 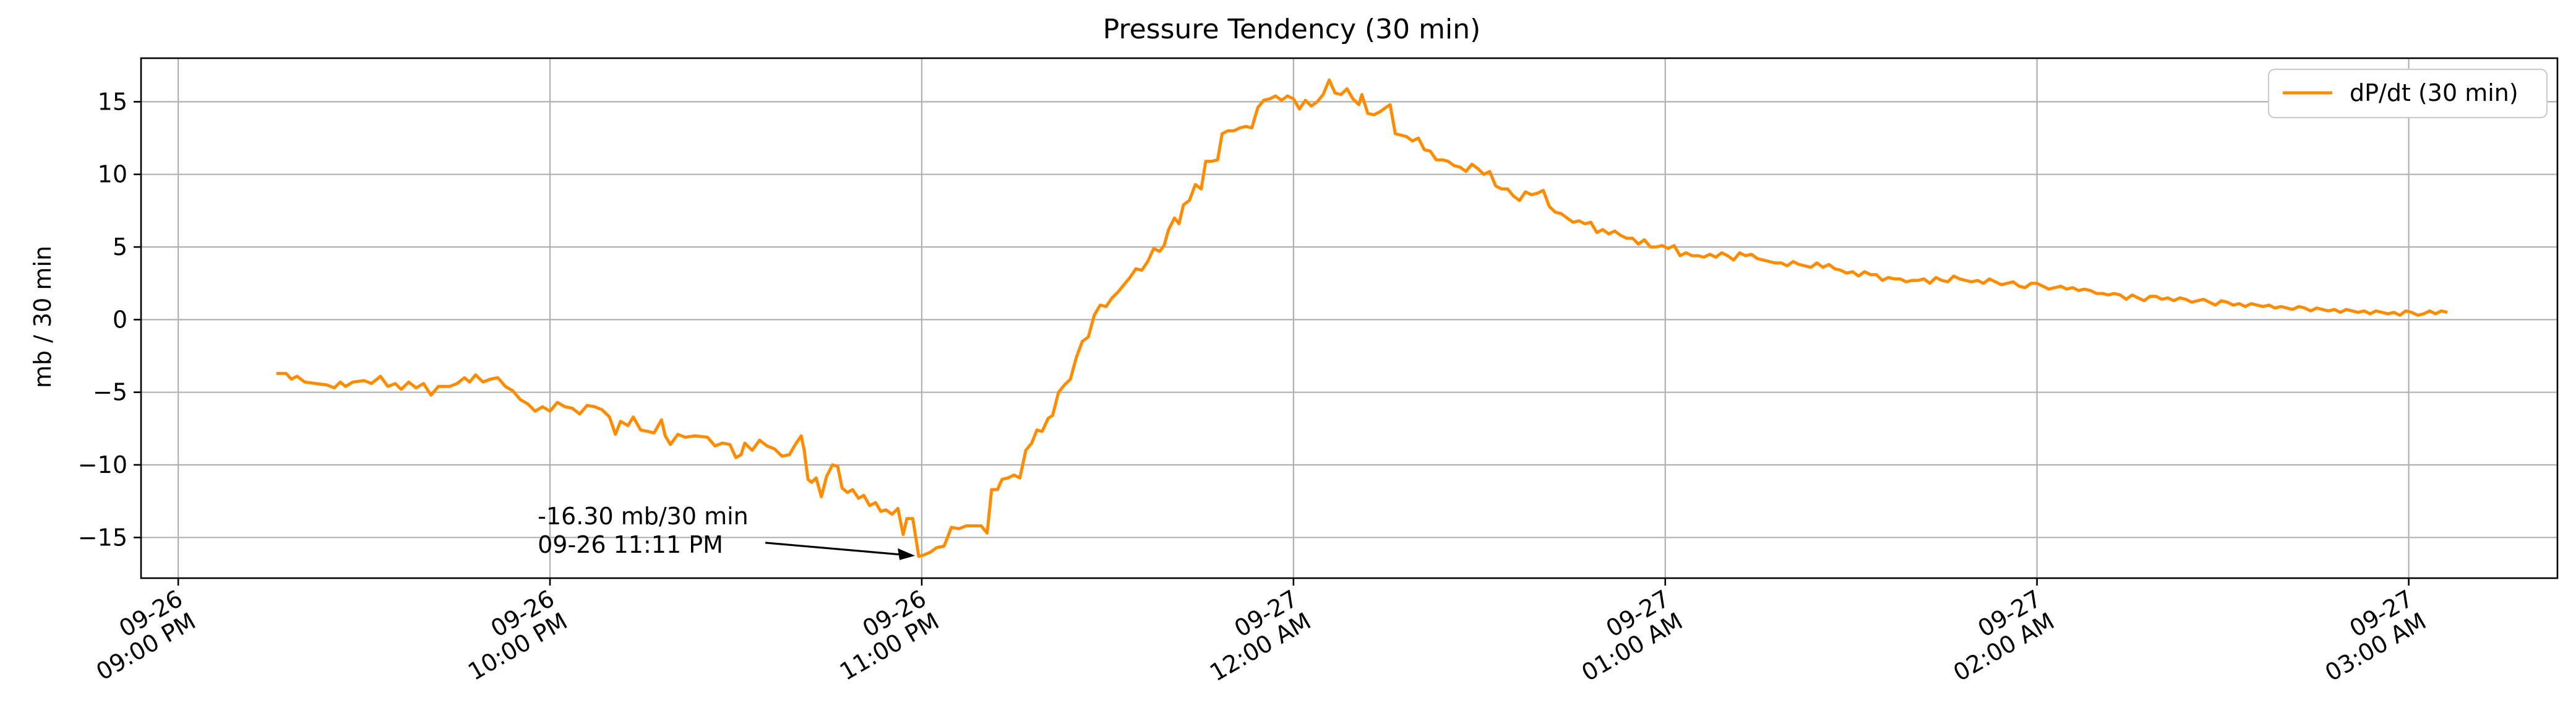 I want to click on annotation-time: 09-26 11:11 PM, so click(x=630, y=544).